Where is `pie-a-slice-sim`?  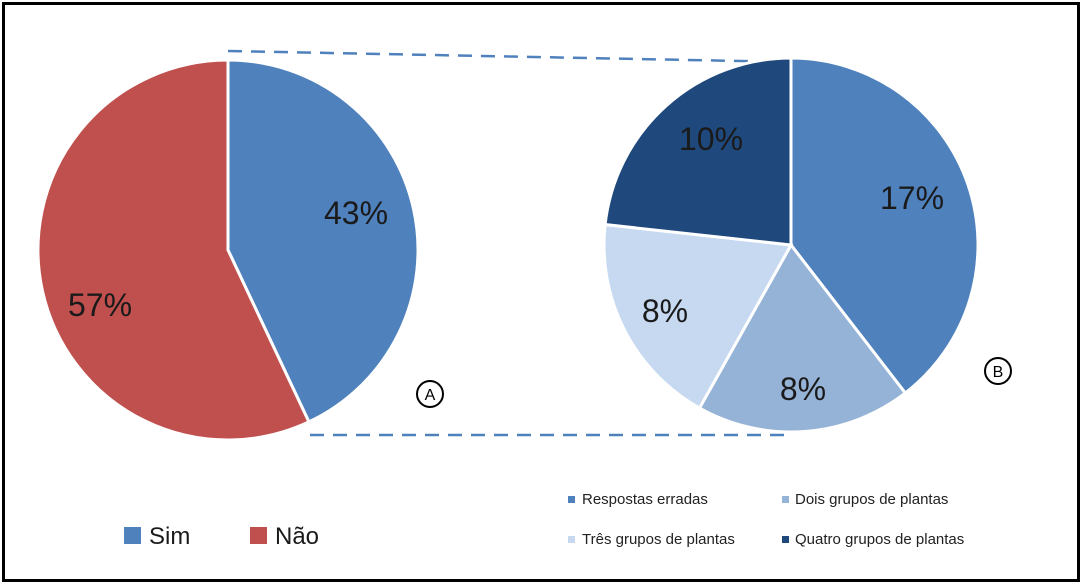 pie-a-slice-sim is located at coordinates (323, 241).